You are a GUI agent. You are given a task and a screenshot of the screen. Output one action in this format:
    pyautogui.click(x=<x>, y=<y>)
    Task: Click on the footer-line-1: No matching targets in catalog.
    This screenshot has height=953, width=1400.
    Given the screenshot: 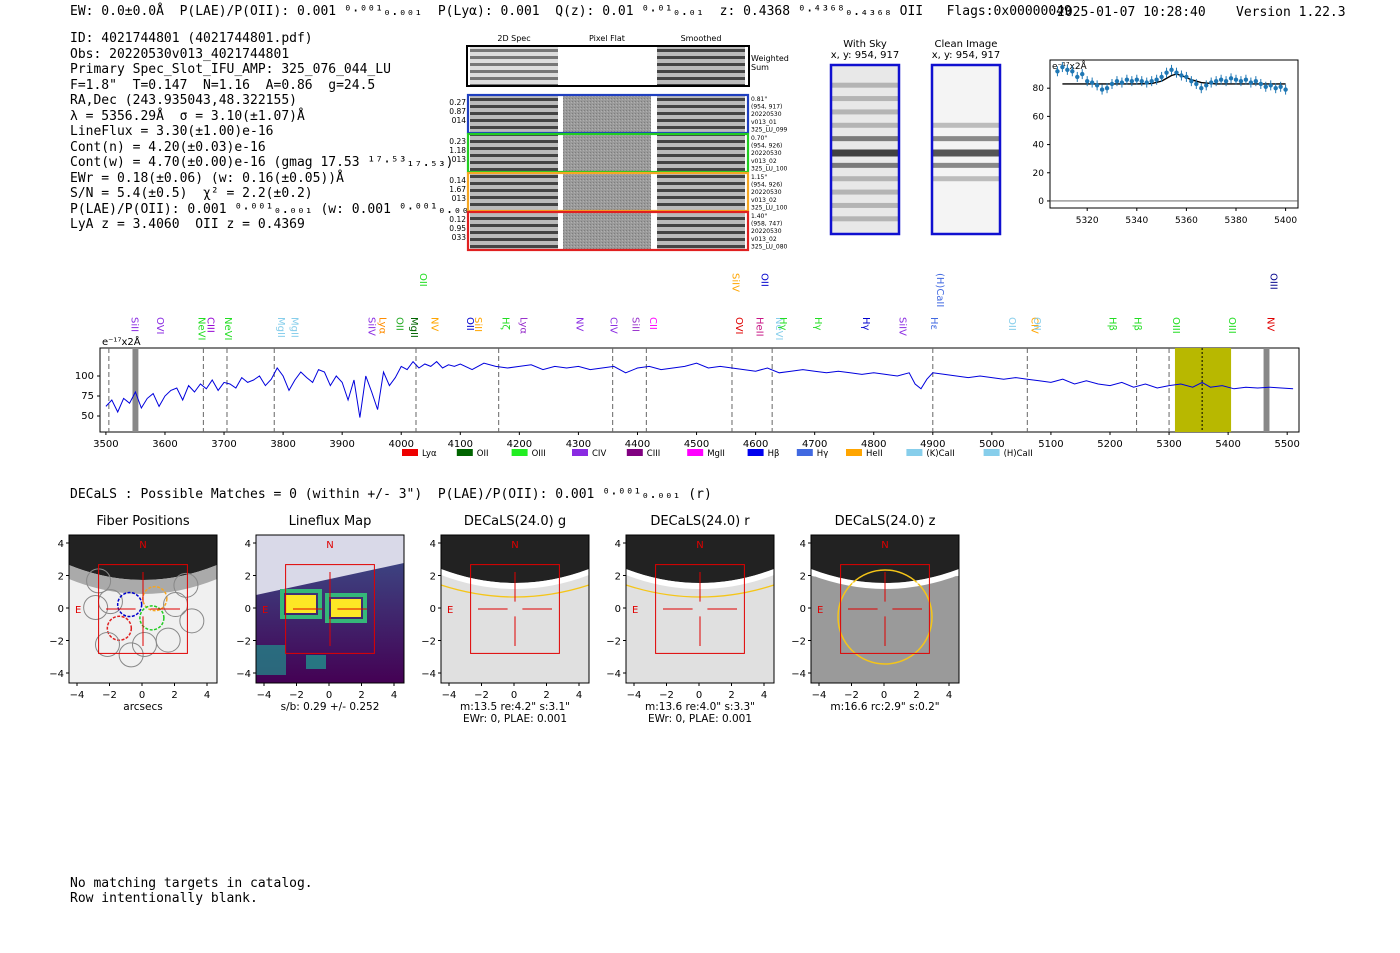 What is the action you would take?
    pyautogui.click(x=191, y=883)
    